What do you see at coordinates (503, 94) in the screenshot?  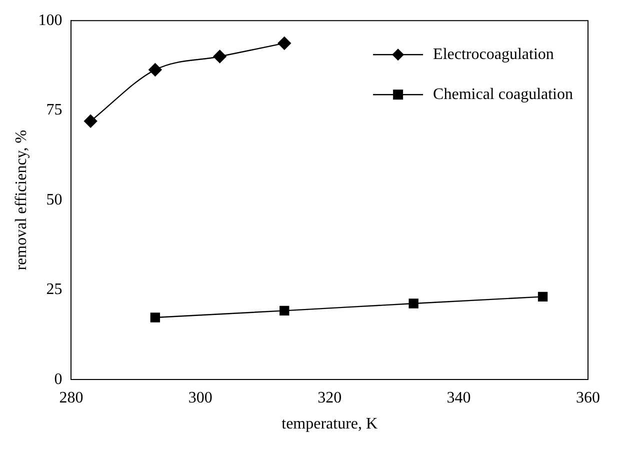 I see `legend-label: Chemical coagulation` at bounding box center [503, 94].